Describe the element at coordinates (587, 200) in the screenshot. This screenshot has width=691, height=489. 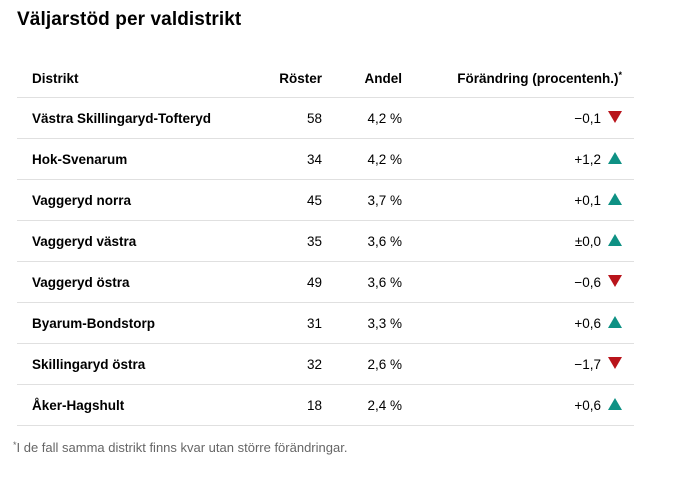
I see `change-value: +0,1` at that location.